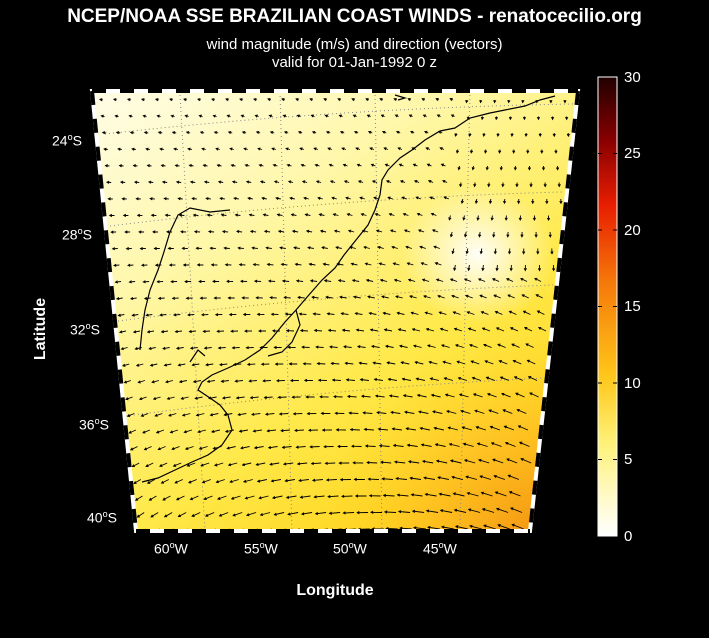  Describe the element at coordinates (85, 329) in the screenshot. I see `lat-tick: 32oS` at that location.